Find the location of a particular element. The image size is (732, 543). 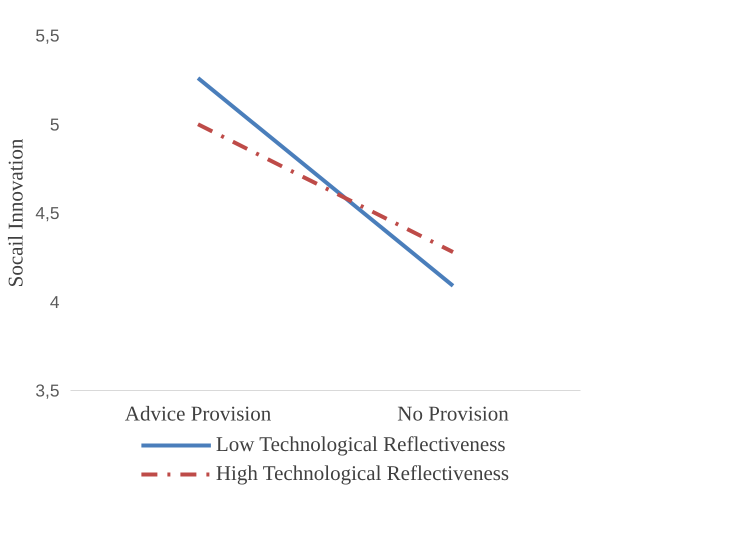

y-axis-title: Socail Innovation is located at coordinates (15, 213).